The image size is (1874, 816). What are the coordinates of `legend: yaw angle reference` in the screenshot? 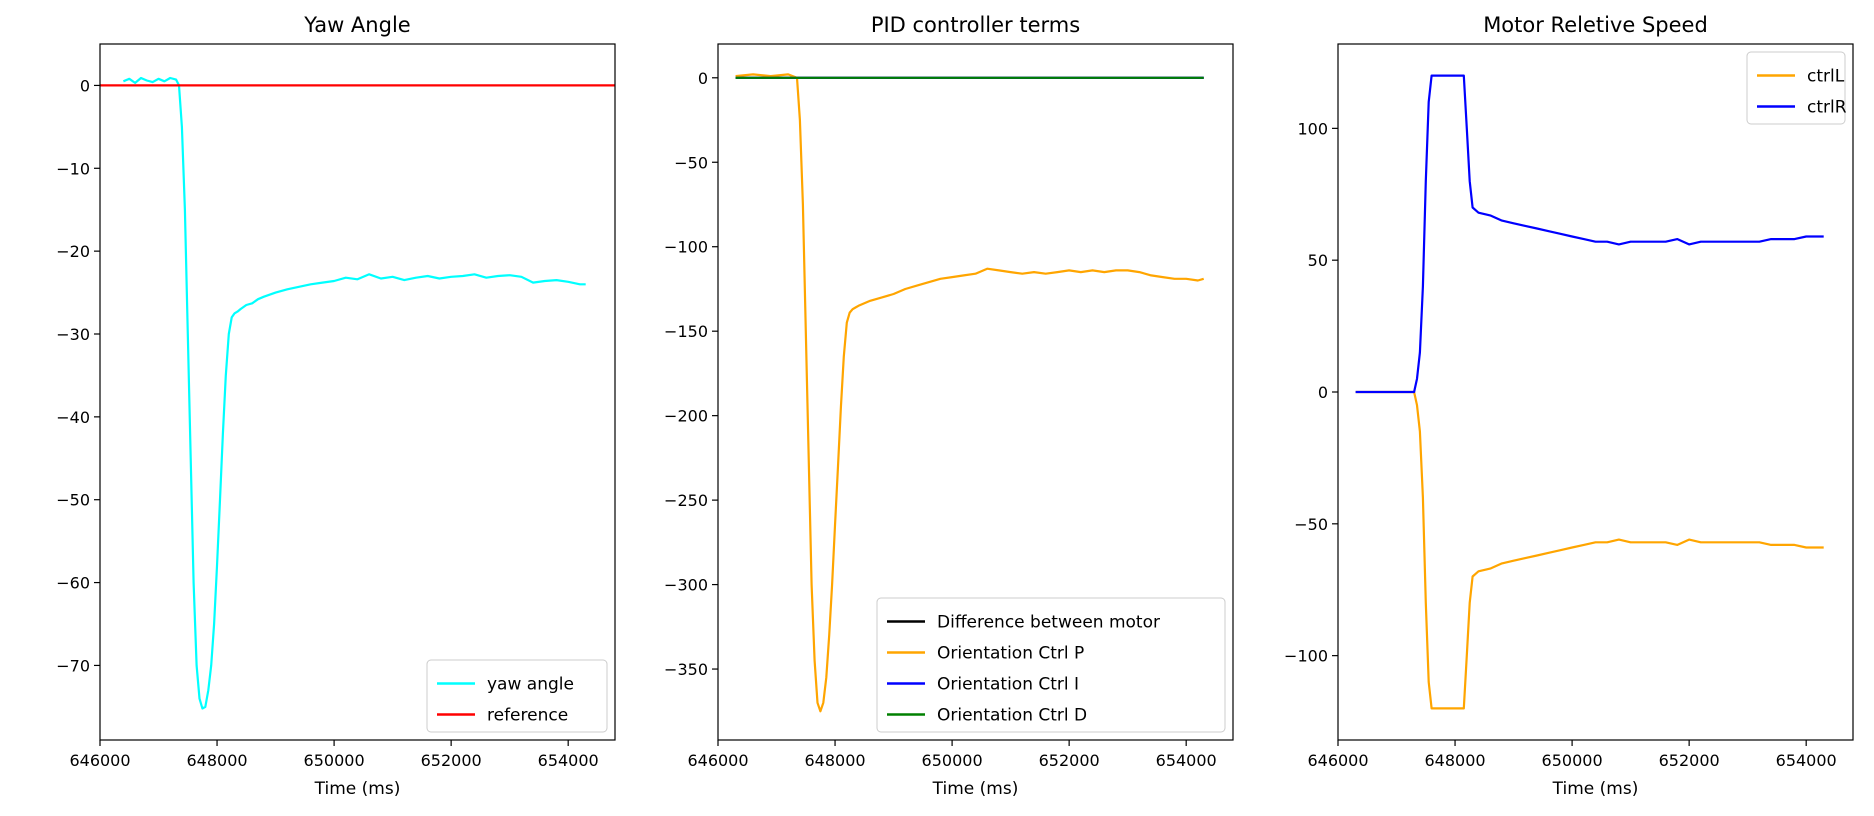 It's located at (517, 696).